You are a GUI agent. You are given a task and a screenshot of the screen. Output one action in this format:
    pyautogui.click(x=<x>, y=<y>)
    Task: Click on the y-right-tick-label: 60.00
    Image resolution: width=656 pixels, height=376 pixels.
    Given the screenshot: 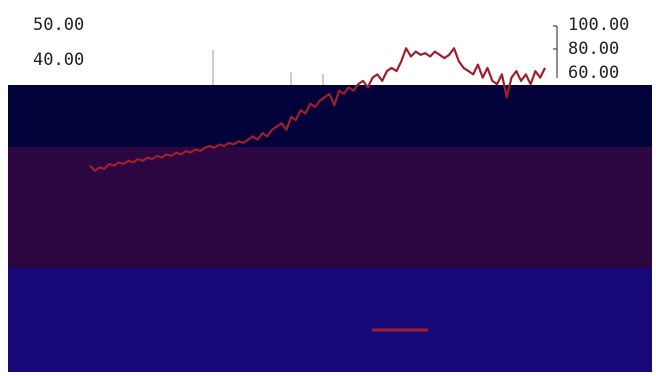 What is the action you would take?
    pyautogui.click(x=594, y=73)
    